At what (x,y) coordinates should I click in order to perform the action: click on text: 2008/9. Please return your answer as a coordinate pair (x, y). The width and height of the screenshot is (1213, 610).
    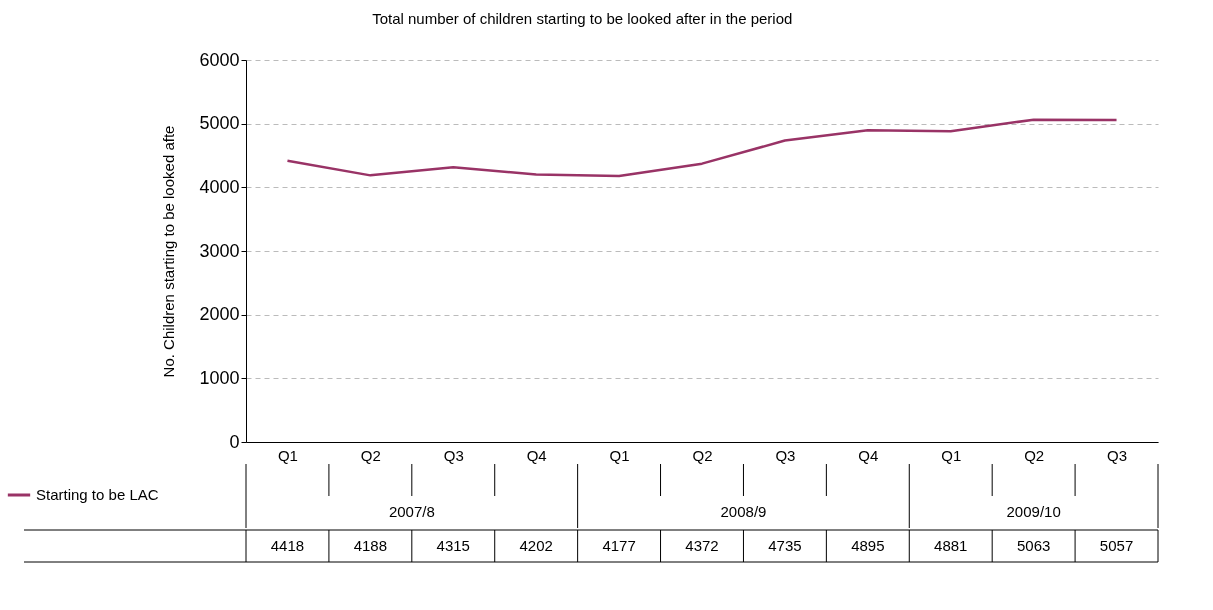
    Looking at the image, I should click on (743, 511).